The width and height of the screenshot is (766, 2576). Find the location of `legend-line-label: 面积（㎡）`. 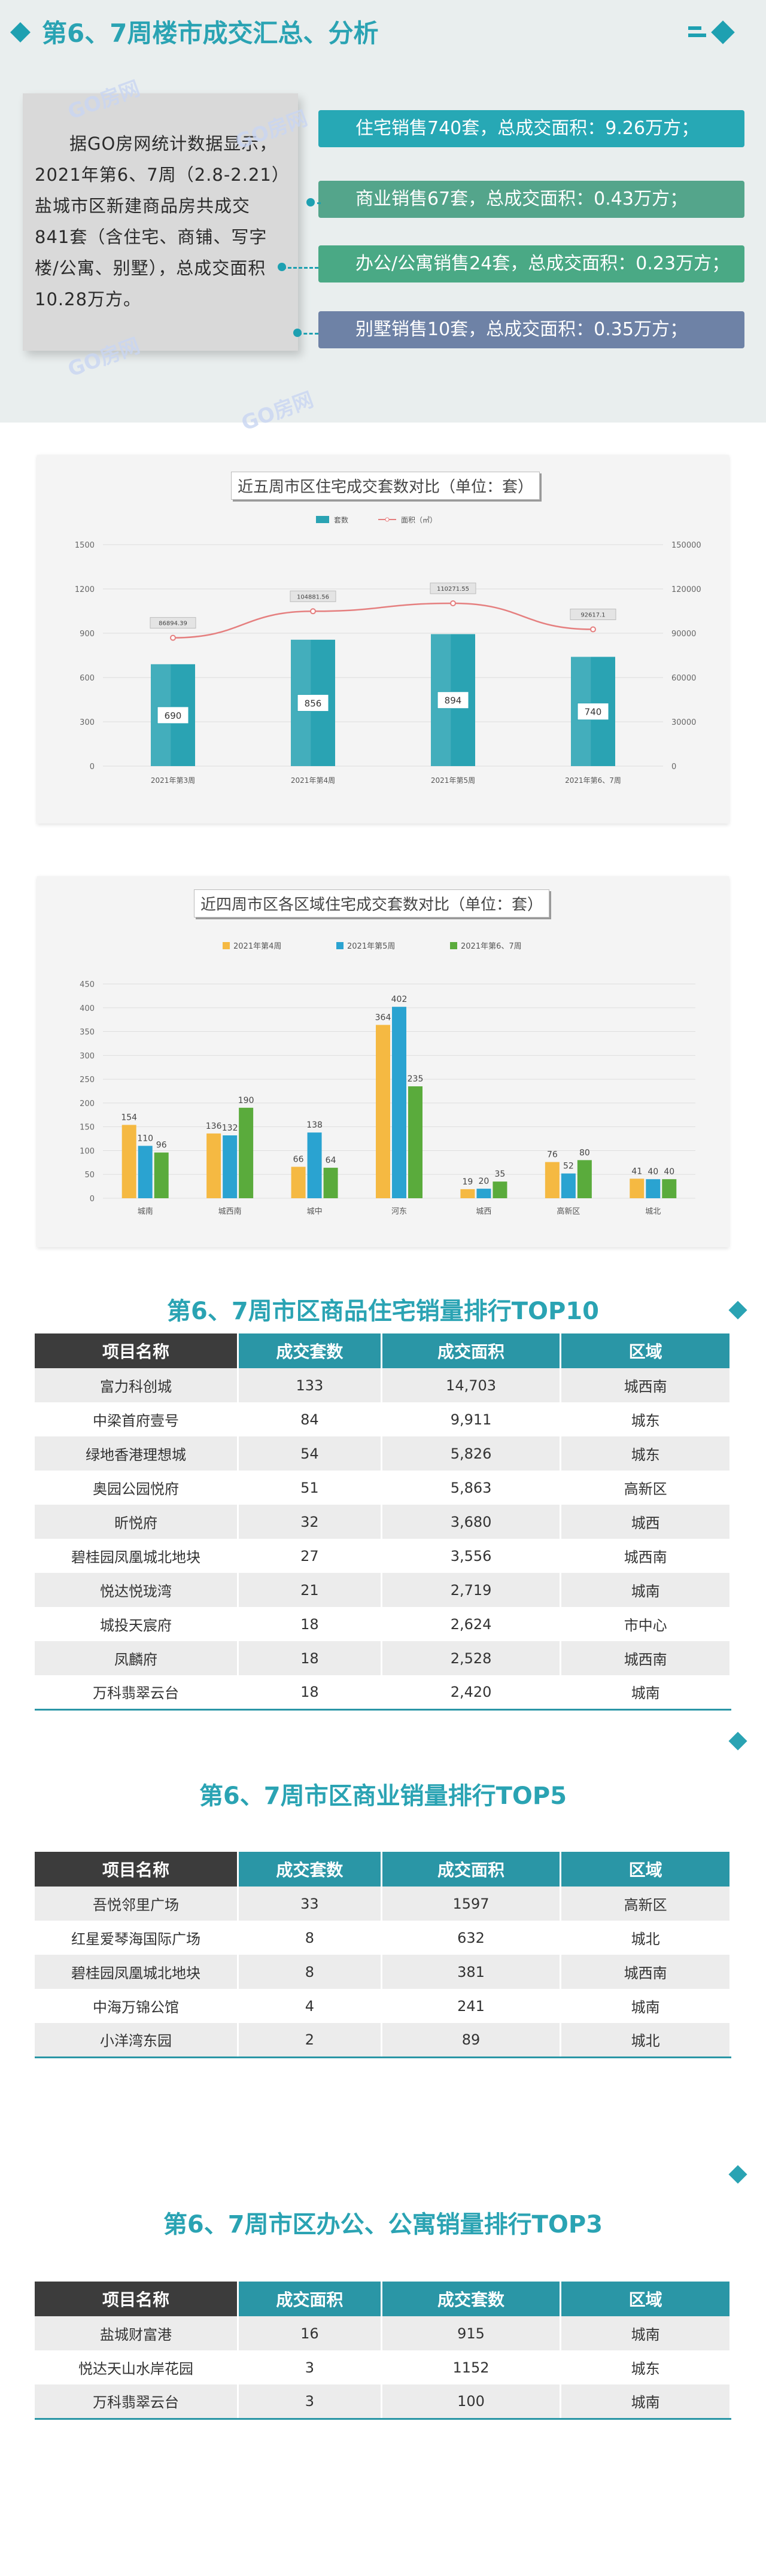

legend-line-label: 面积（㎡） is located at coordinates (419, 520).